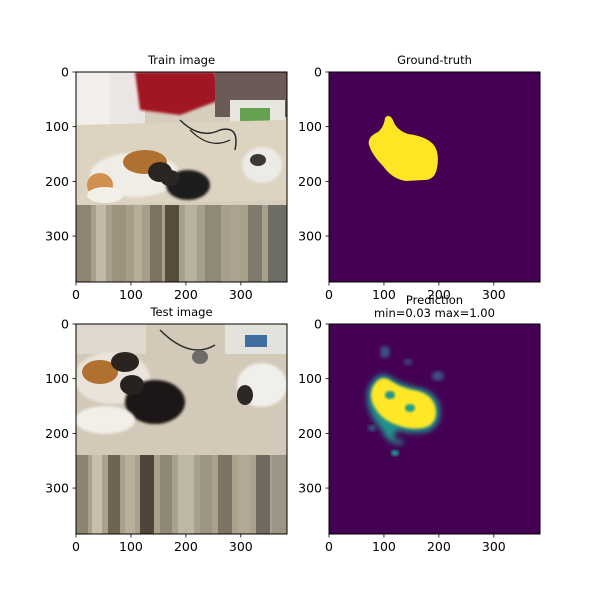 The width and height of the screenshot is (600, 600). Describe the element at coordinates (403, 148) in the screenshot. I see `ground-truth-mask` at that location.